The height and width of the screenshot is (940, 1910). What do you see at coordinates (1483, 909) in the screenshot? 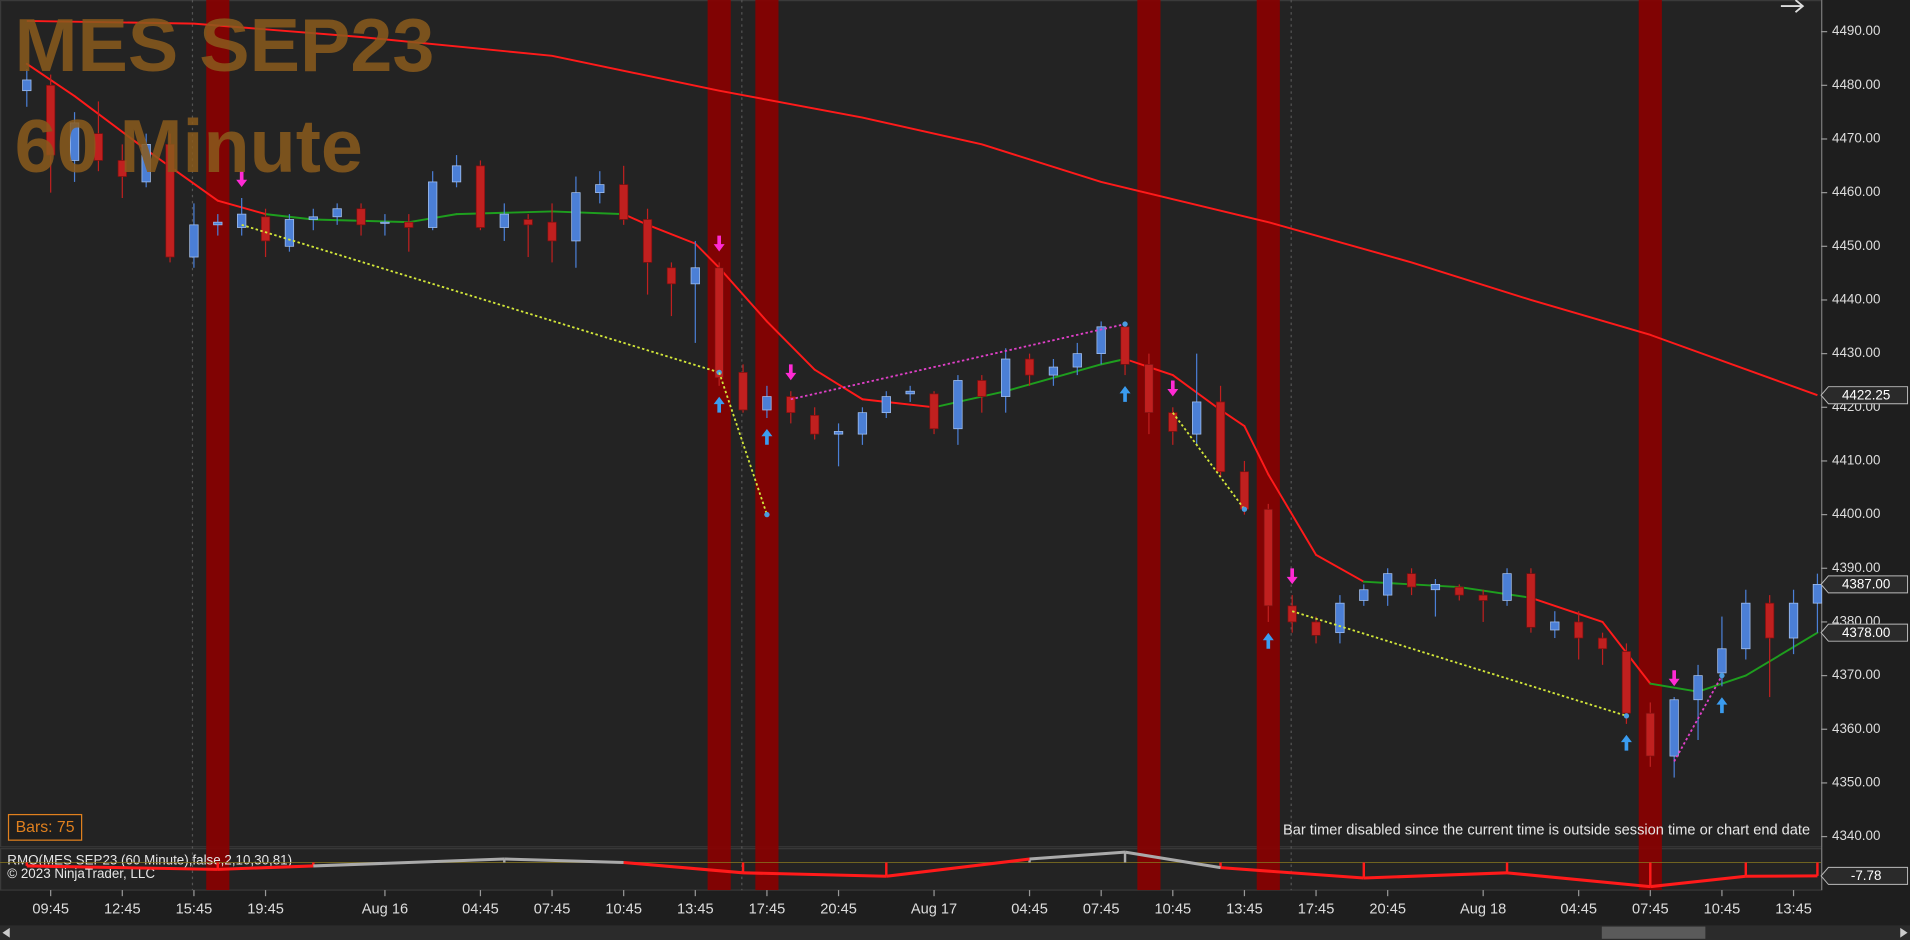
I see `x-tick-label: Aug 18` at bounding box center [1483, 909].